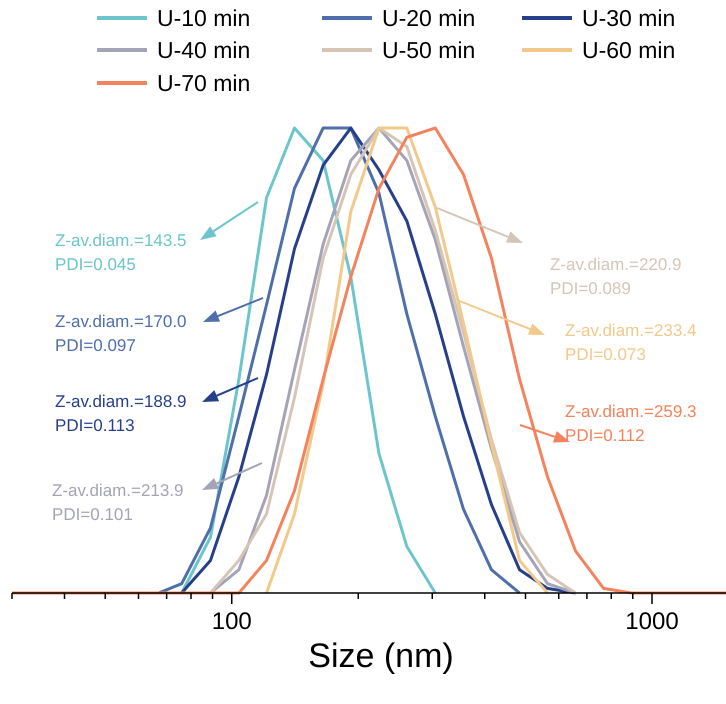 This screenshot has height=704, width=726. I want to click on legend-label: U-10 min, so click(203, 18).